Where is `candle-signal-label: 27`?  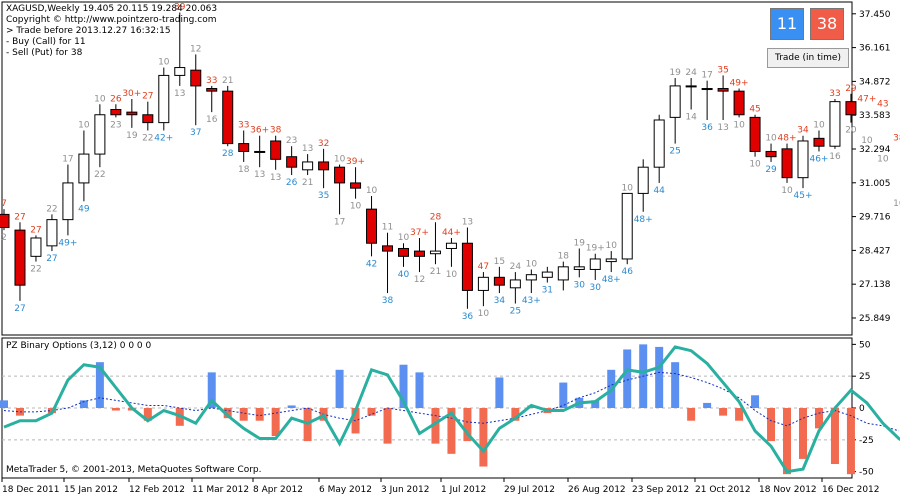
candle-signal-label: 27 is located at coordinates (19, 217).